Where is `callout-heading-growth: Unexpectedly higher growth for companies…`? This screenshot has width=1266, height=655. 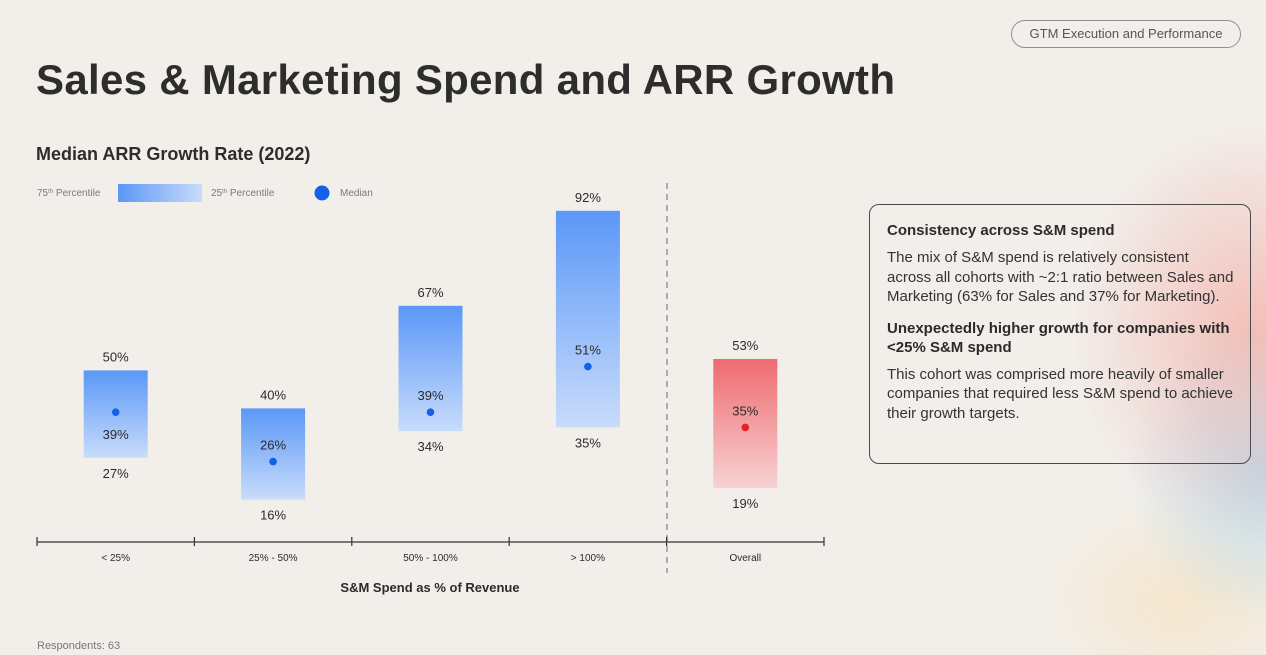 callout-heading-growth: Unexpectedly higher growth for companies… is located at coordinates (1058, 337).